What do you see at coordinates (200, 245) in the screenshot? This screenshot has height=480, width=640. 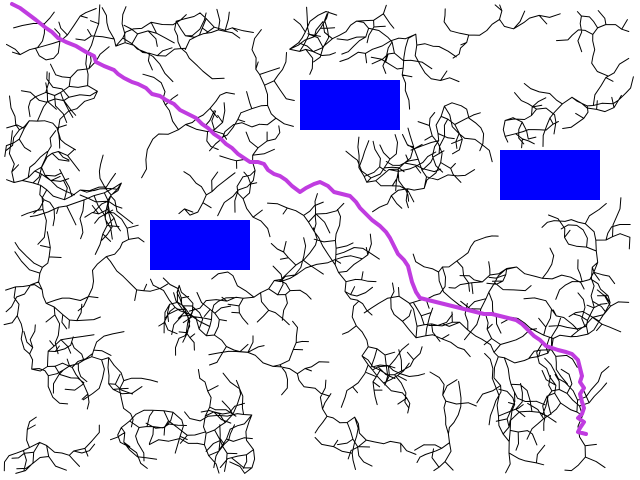 I see `obstacle-left` at bounding box center [200, 245].